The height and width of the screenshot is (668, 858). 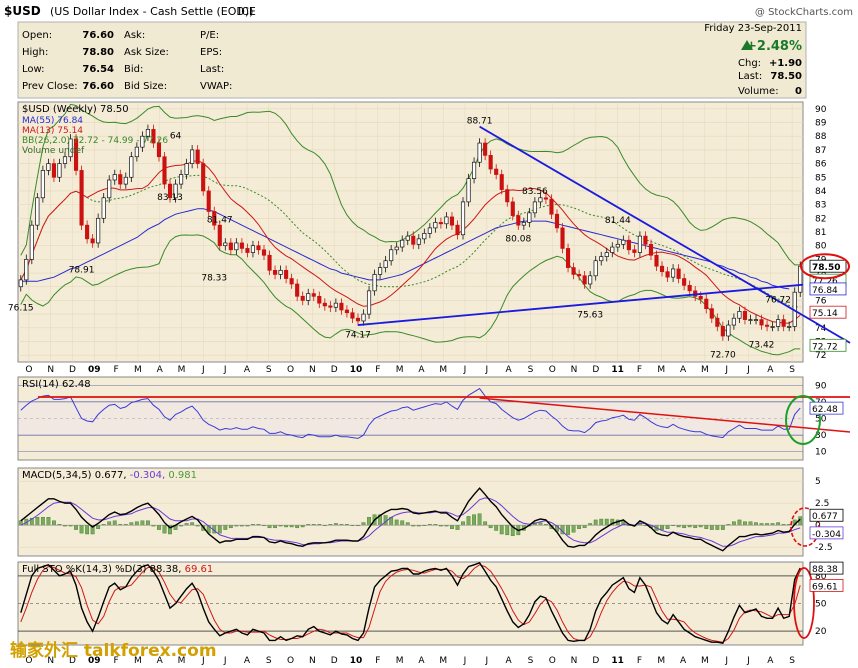 What do you see at coordinates (52, 131) in the screenshot?
I see `ma13-legend: MA(13) 75.14` at bounding box center [52, 131].